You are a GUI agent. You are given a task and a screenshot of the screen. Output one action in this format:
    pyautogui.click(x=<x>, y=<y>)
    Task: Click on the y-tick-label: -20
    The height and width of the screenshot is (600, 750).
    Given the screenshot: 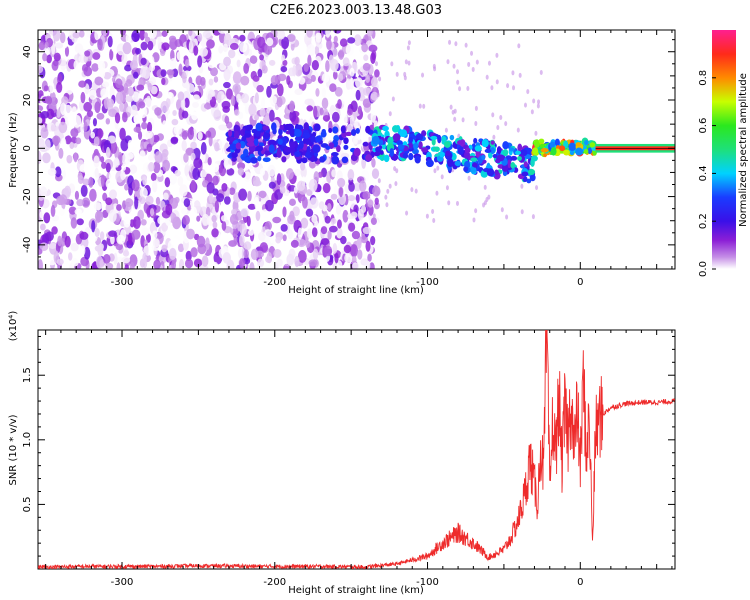 What is the action you would take?
    pyautogui.click(x=27, y=196)
    